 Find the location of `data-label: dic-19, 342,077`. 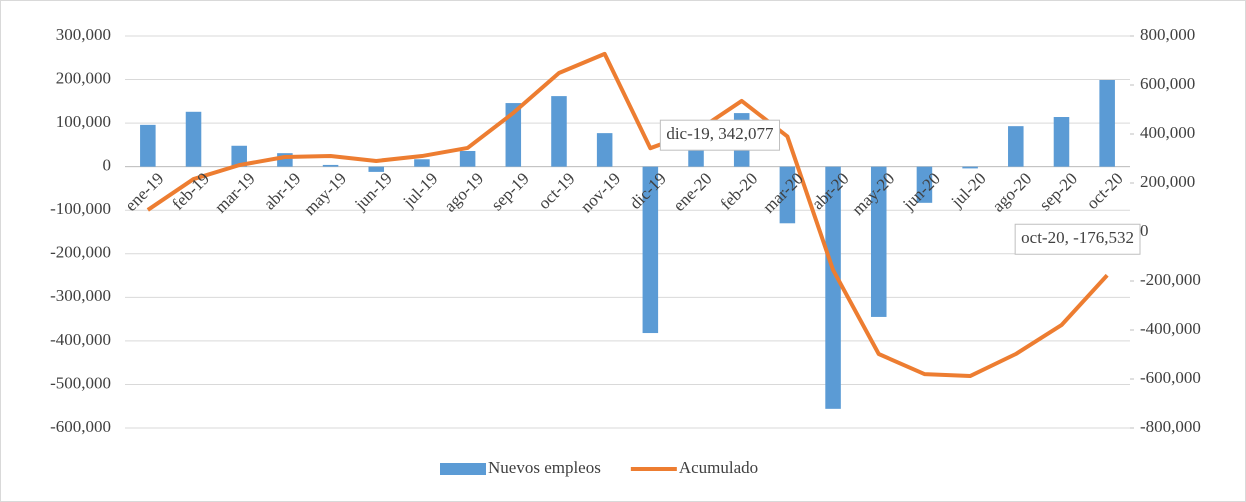

data-label: dic-19, 342,077 is located at coordinates (720, 133).